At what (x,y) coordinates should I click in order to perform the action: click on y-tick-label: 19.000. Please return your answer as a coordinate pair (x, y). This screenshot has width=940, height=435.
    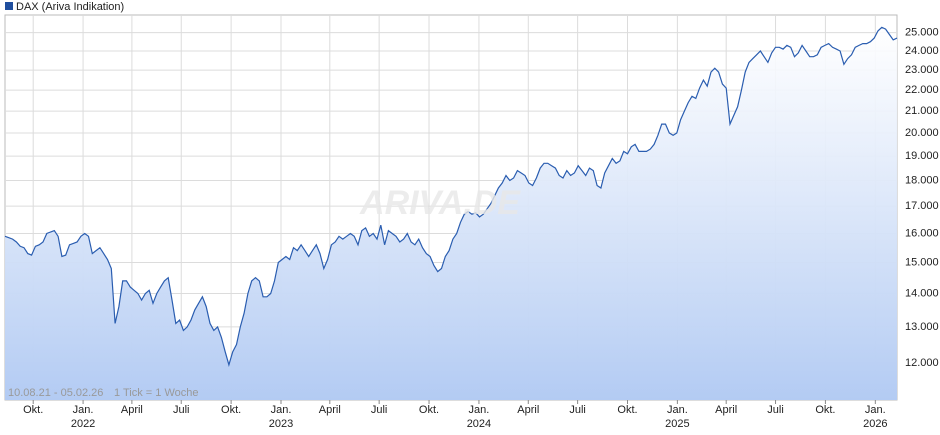
    Looking at the image, I should click on (922, 156).